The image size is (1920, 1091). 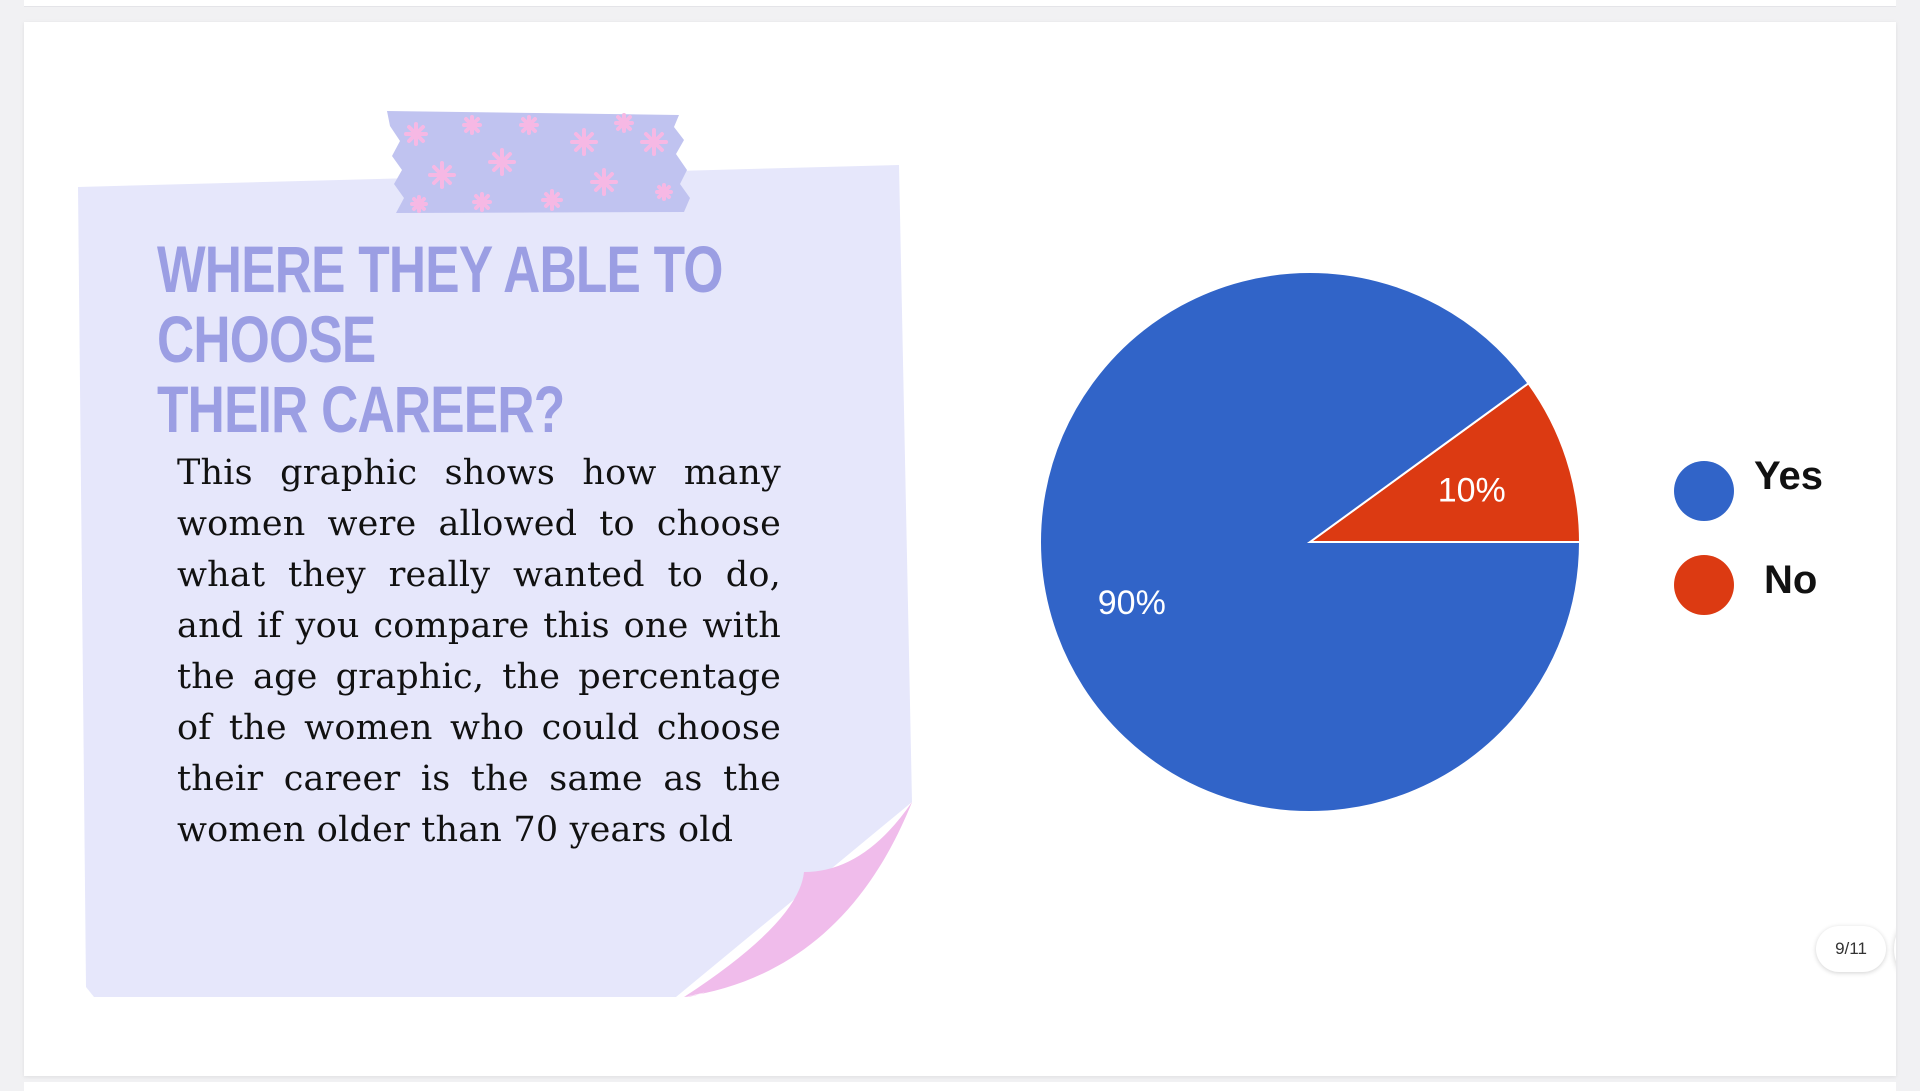 I want to click on pie-label-yes: 90%, so click(x=1132, y=603).